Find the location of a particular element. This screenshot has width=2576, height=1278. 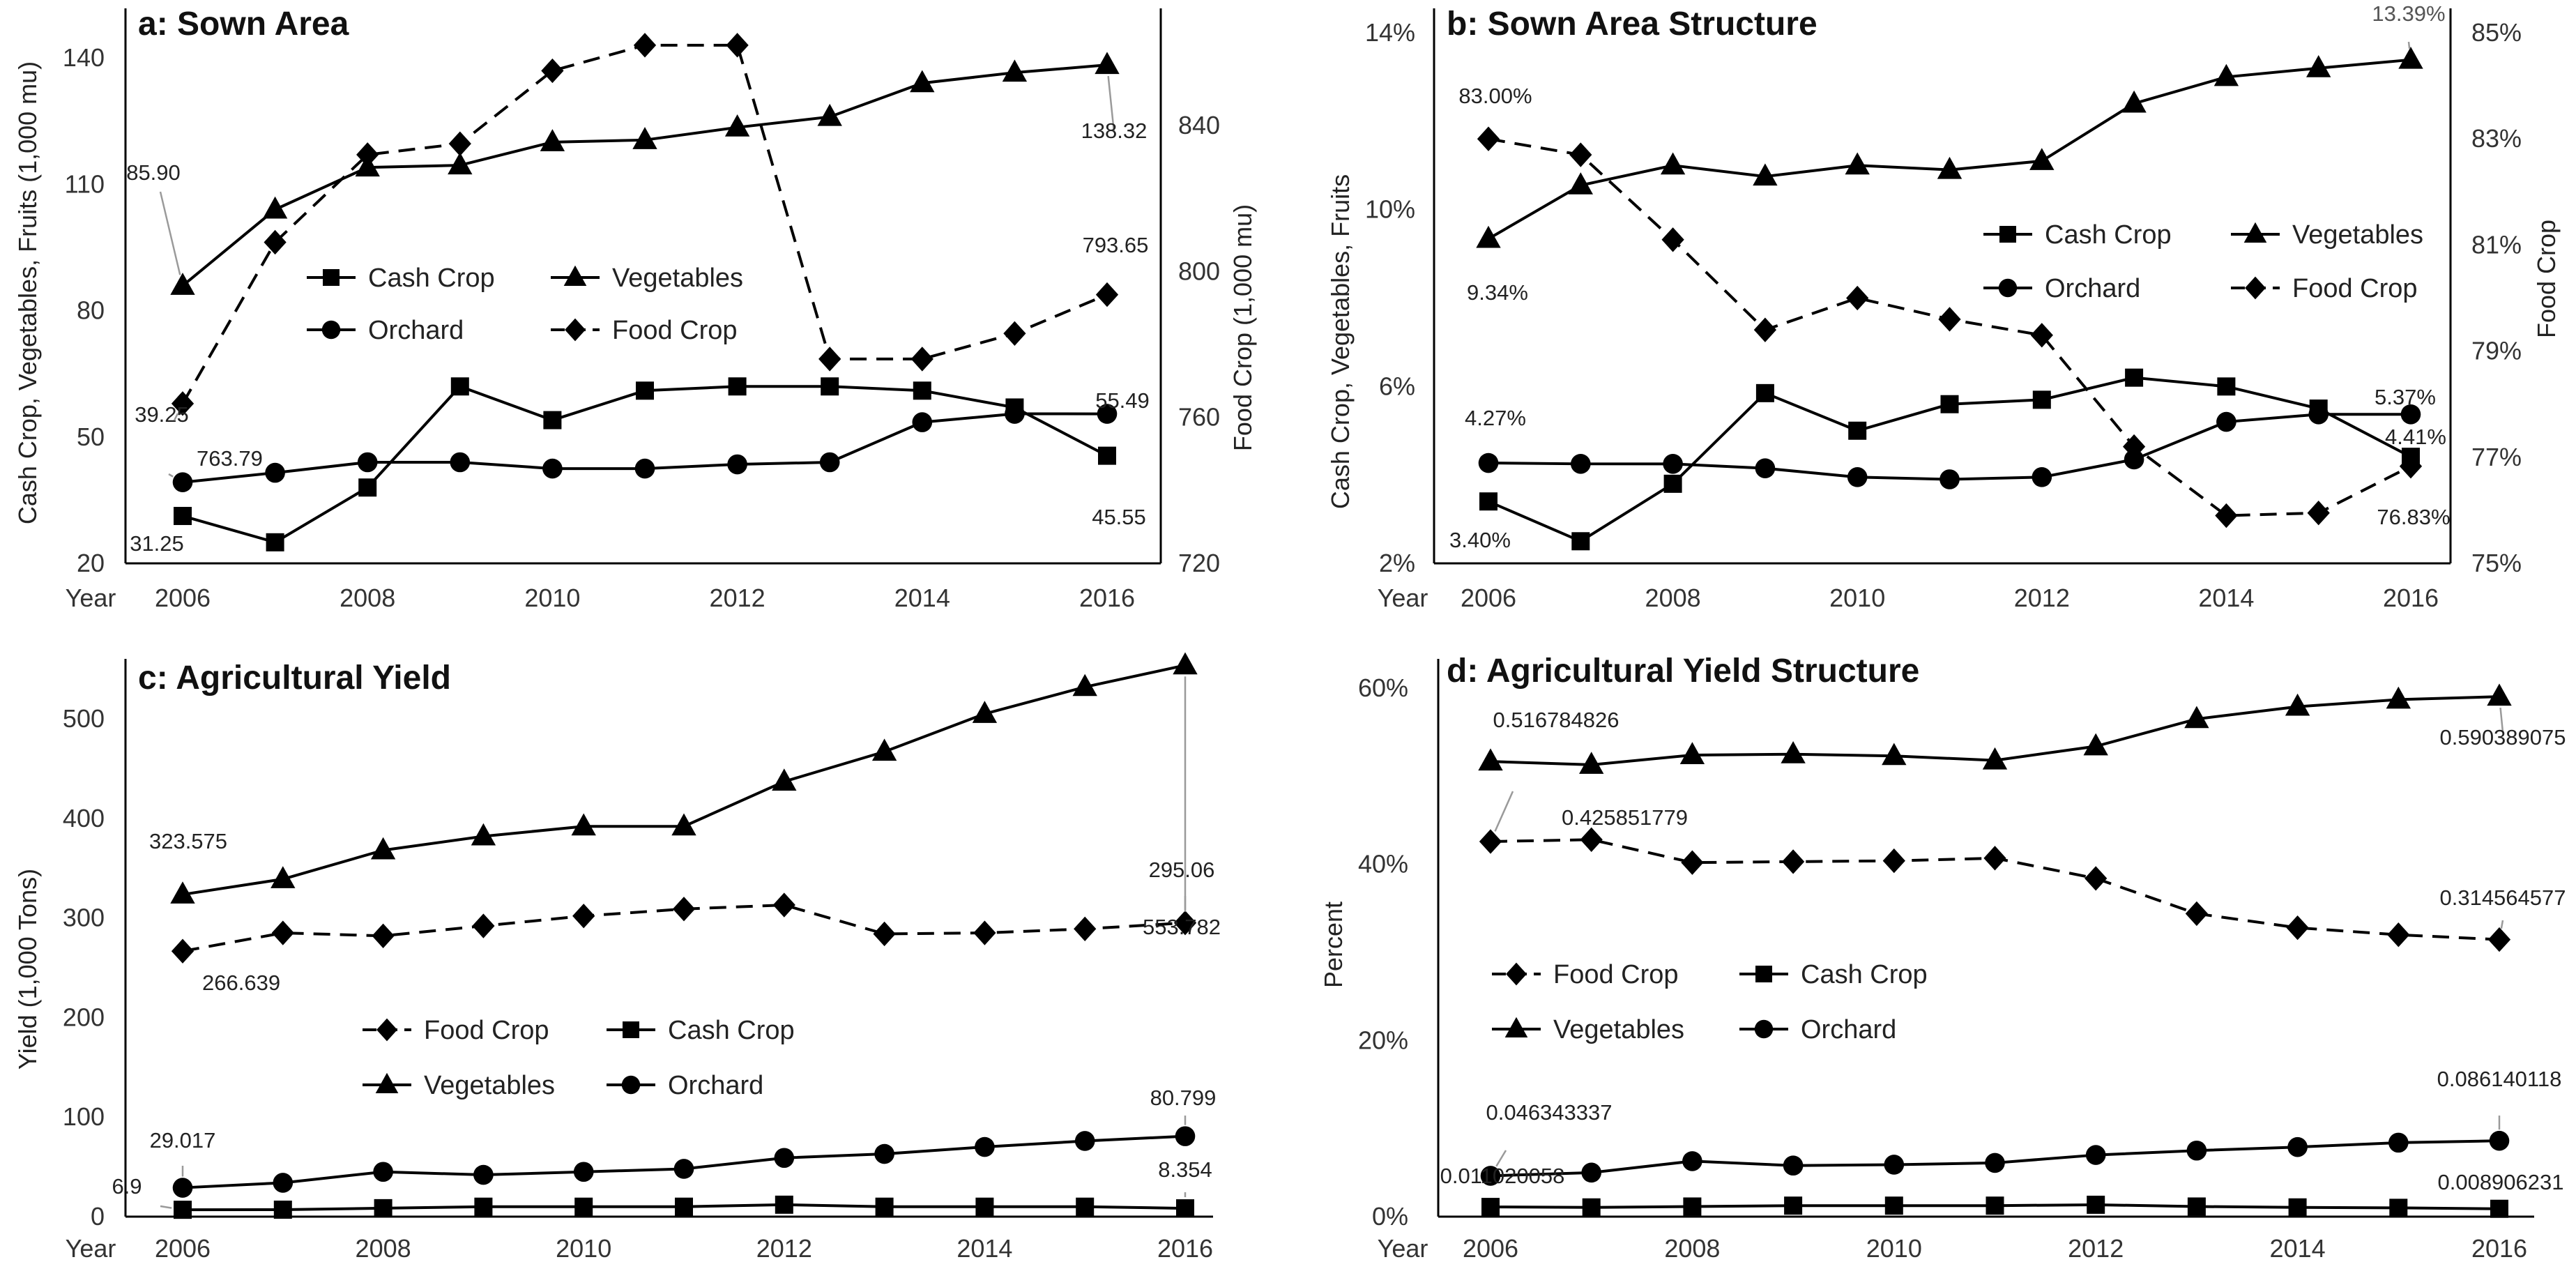

panel-d-data-label-text: 0.314564577 is located at coordinates (2503, 897).